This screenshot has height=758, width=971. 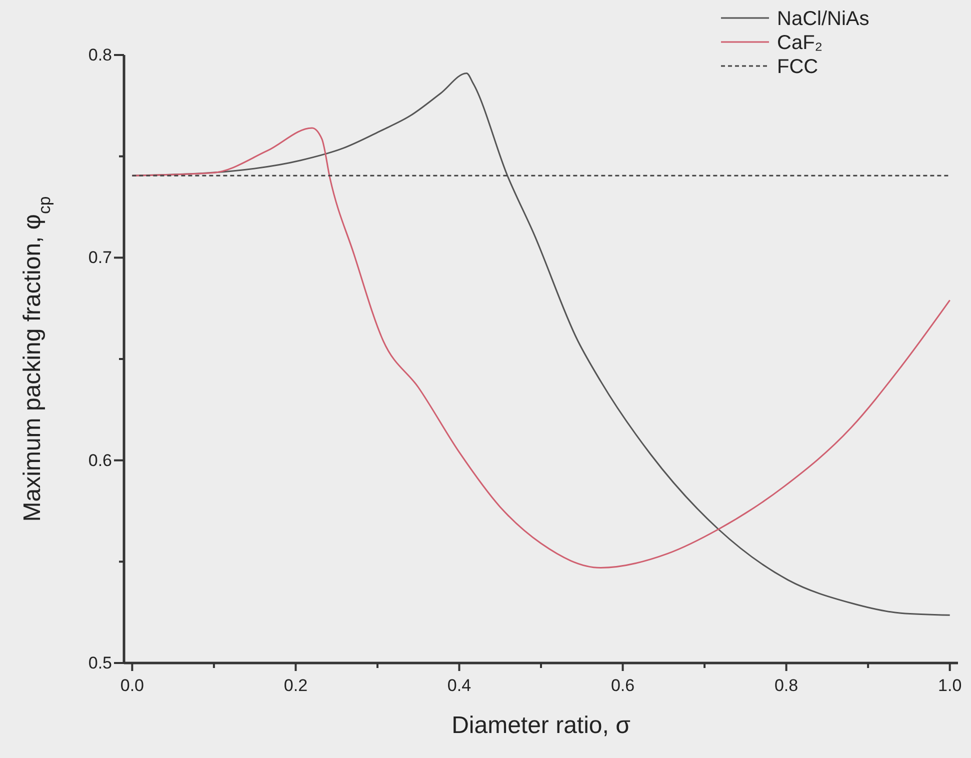 What do you see at coordinates (797, 67) in the screenshot?
I see `legend-label: FCC` at bounding box center [797, 67].